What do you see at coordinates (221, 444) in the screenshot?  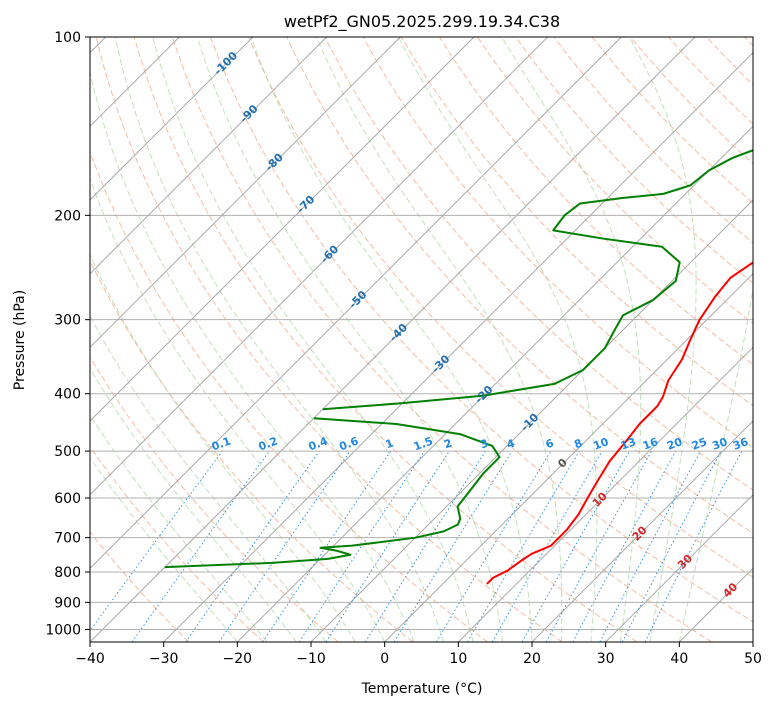 I see `mixing-ratio-label: 0.1` at bounding box center [221, 444].